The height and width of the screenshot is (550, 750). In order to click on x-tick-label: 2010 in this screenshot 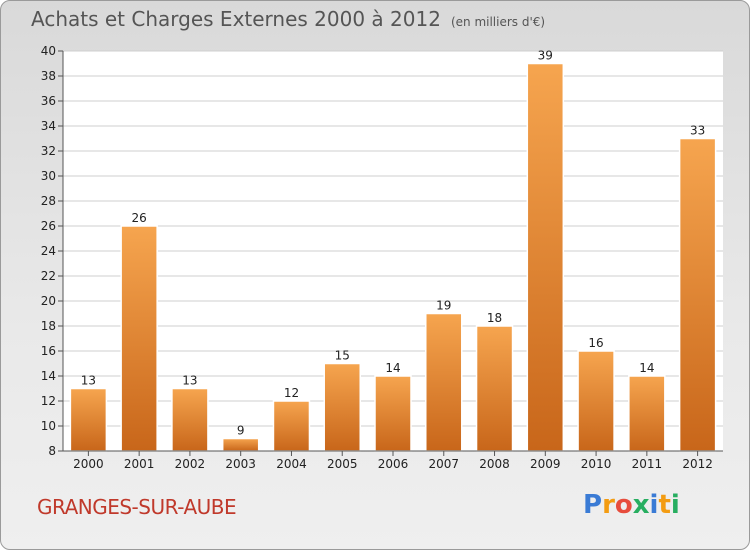, I will do `click(596, 464)`.